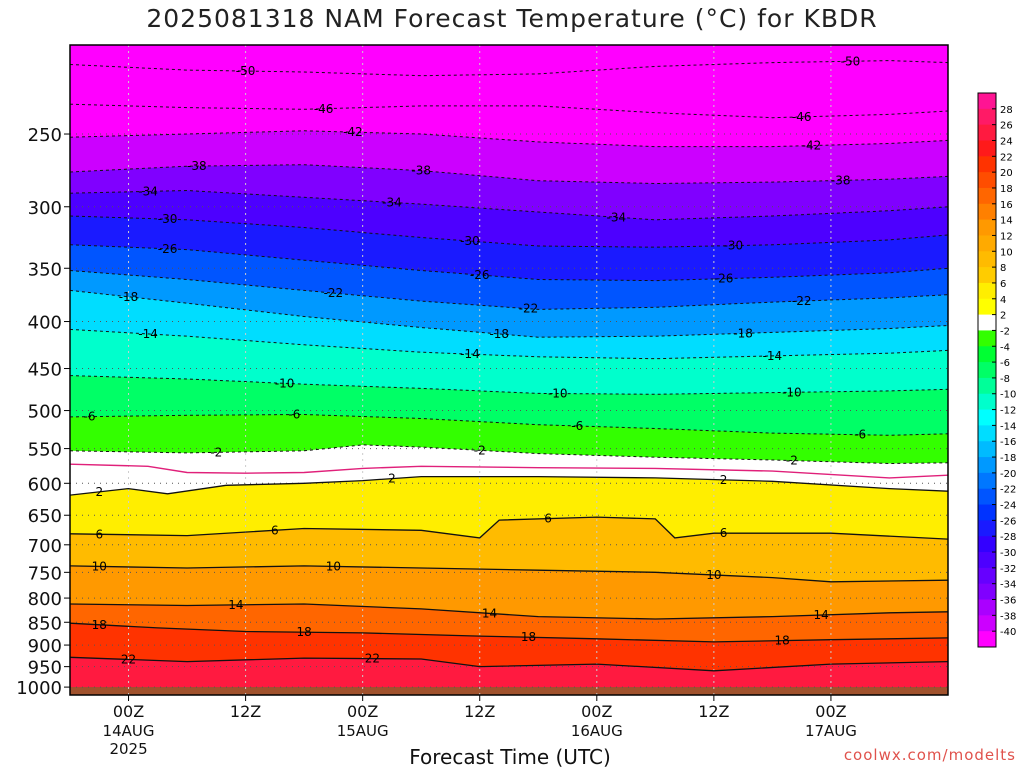  I want to click on contour-label--38-2: -38, so click(841, 180).